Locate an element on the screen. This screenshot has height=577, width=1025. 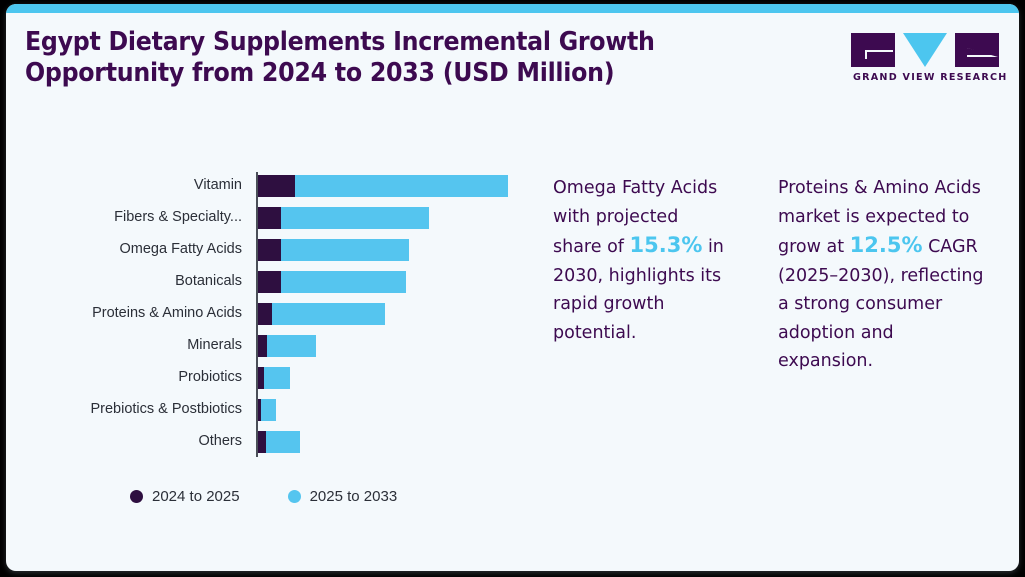
logo-v-triangle-icon is located at coordinates (925, 50).